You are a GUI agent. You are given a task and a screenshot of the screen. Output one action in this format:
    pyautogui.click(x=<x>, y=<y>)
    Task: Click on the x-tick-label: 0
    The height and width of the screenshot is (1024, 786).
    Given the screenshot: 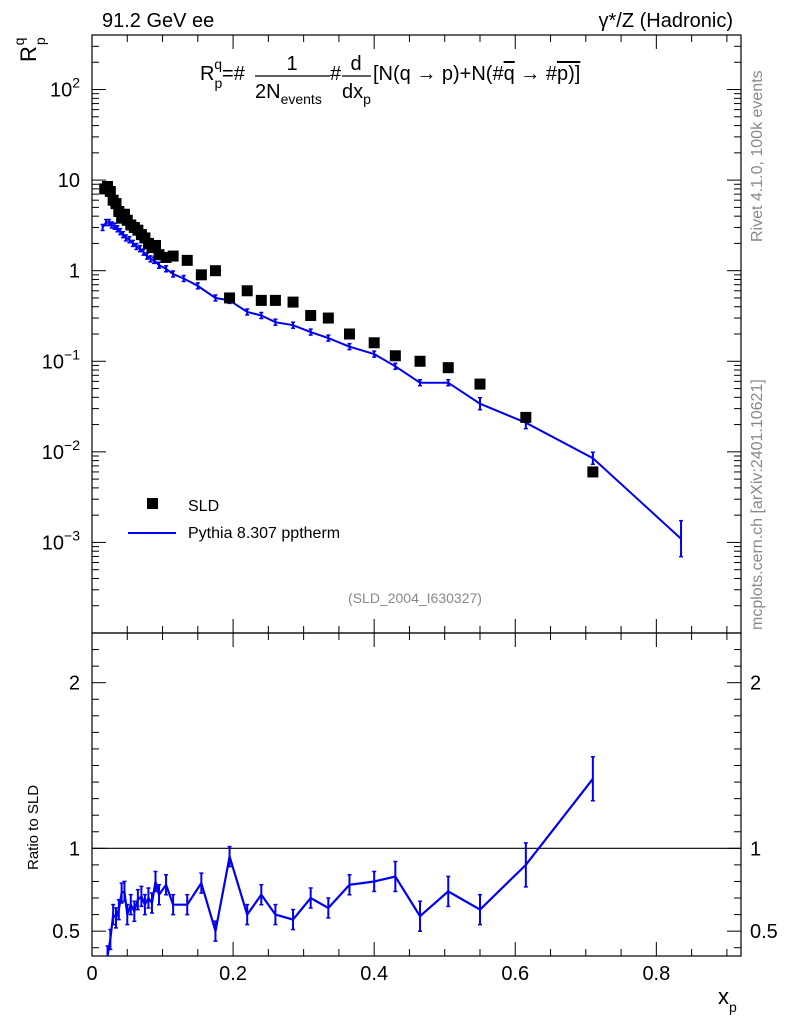 What is the action you would take?
    pyautogui.click(x=91, y=974)
    